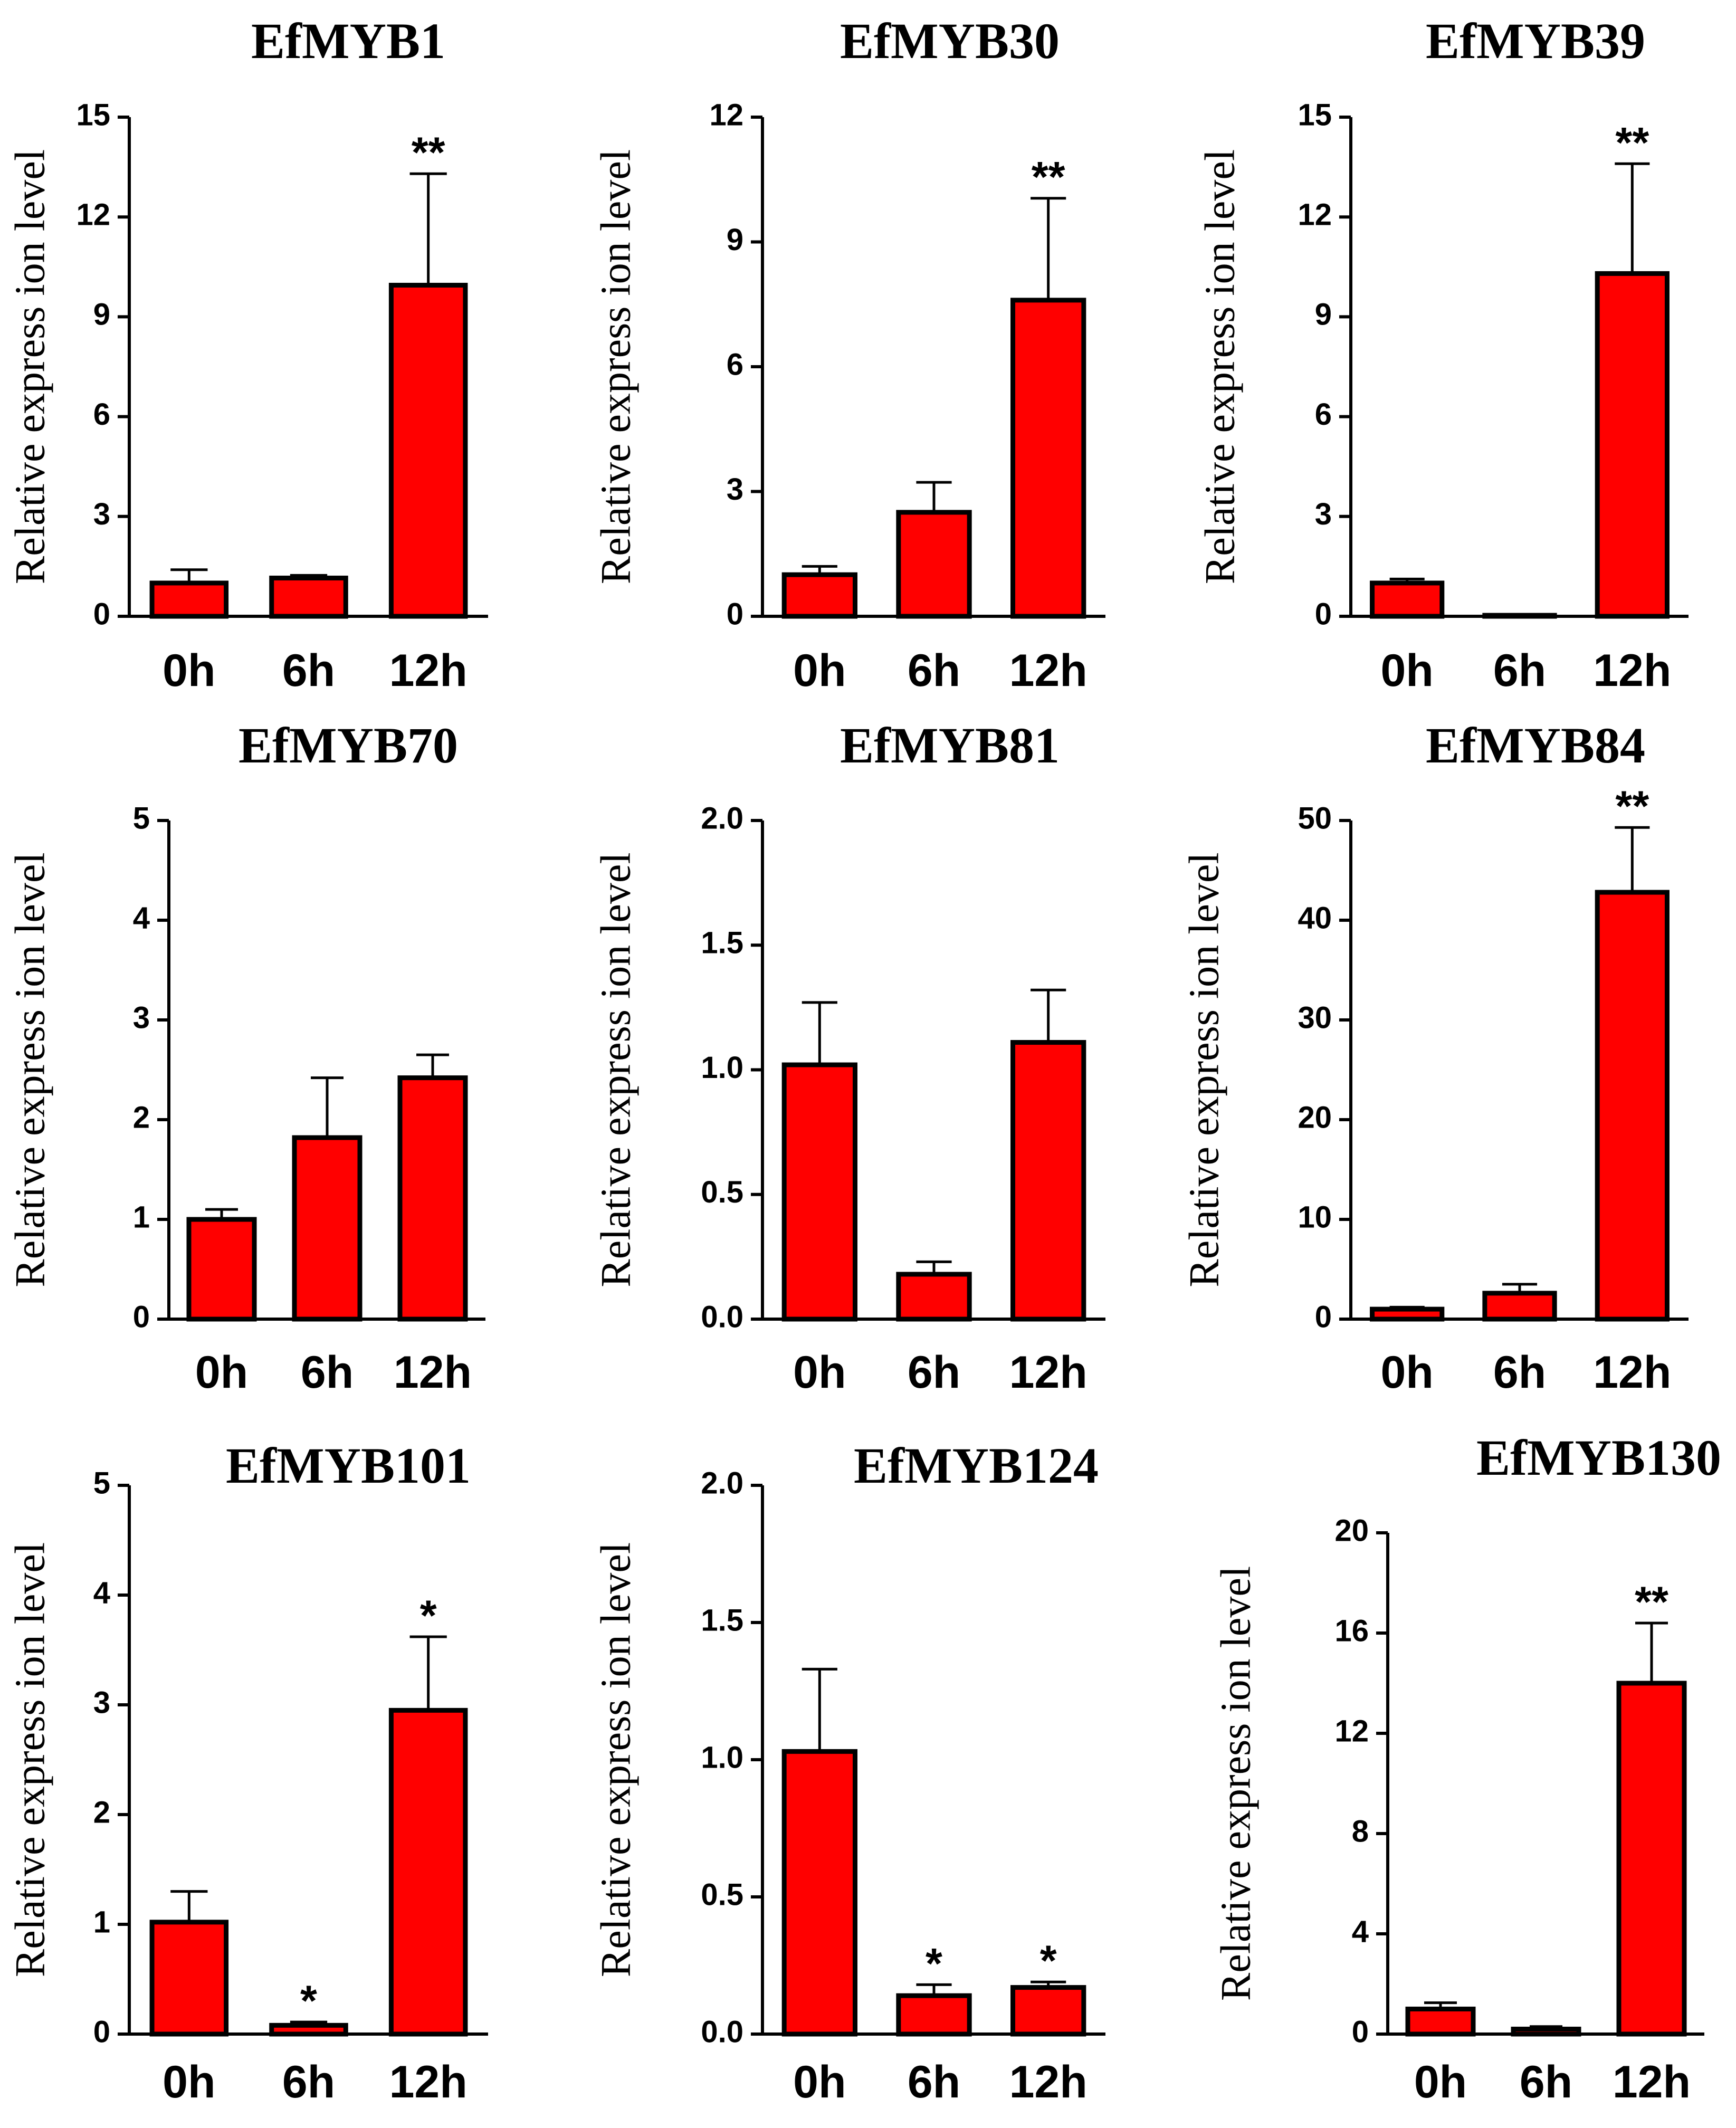 The width and height of the screenshot is (1736, 2128). I want to click on chart-title: EfMYB84, so click(1536, 745).